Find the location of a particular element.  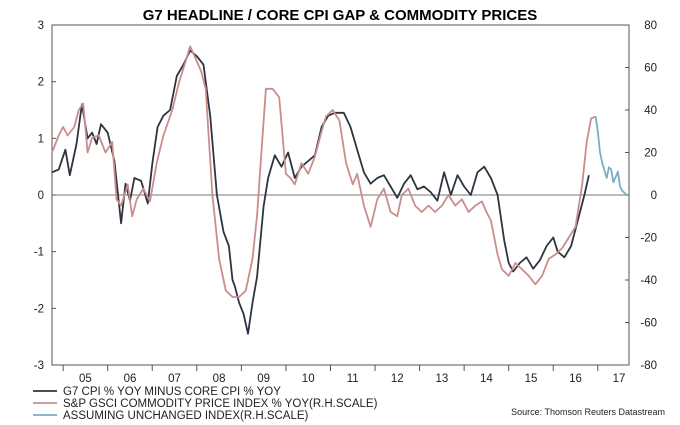

x-tick-label: 08 is located at coordinates (219, 379).